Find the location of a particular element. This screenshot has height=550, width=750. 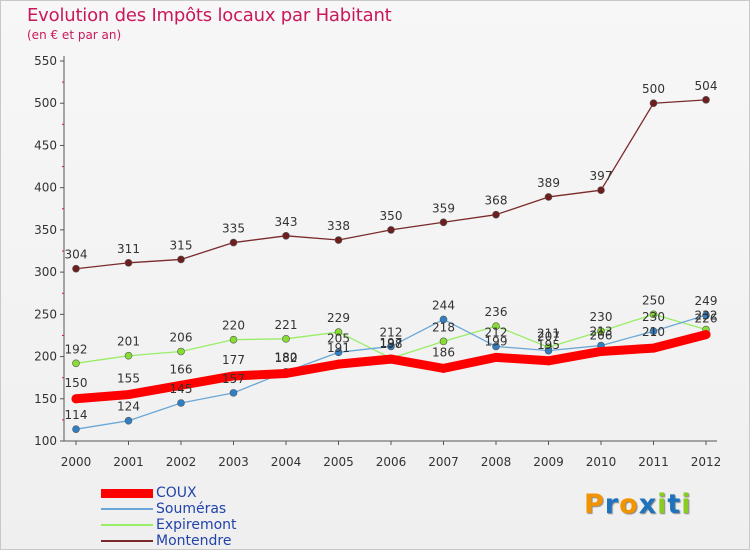

y-tick-label: 400 is located at coordinates (45, 188).